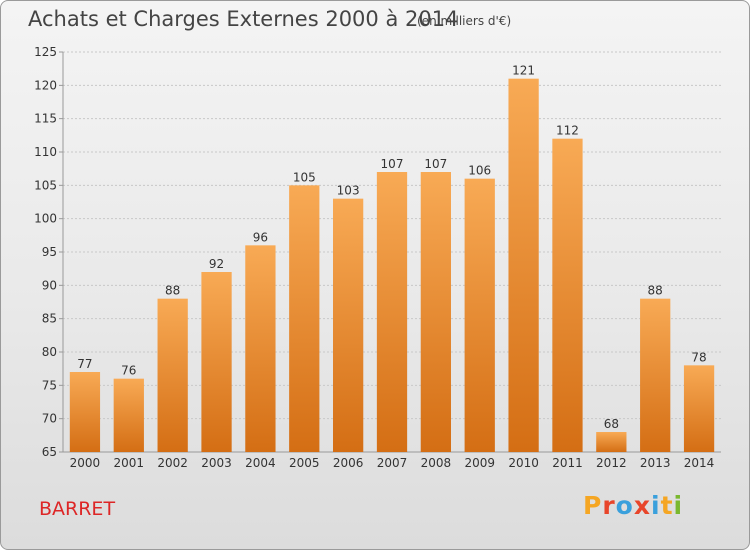 The width and height of the screenshot is (750, 550). What do you see at coordinates (523, 463) in the screenshot?
I see `x-tick-label: 2010` at bounding box center [523, 463].